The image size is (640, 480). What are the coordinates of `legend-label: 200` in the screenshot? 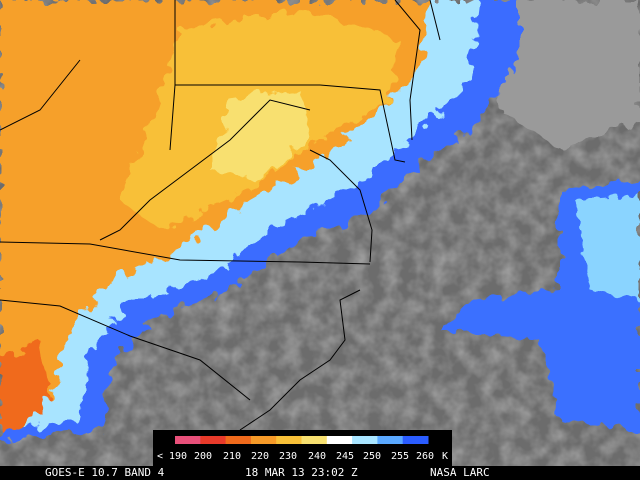 It's located at (203, 456).